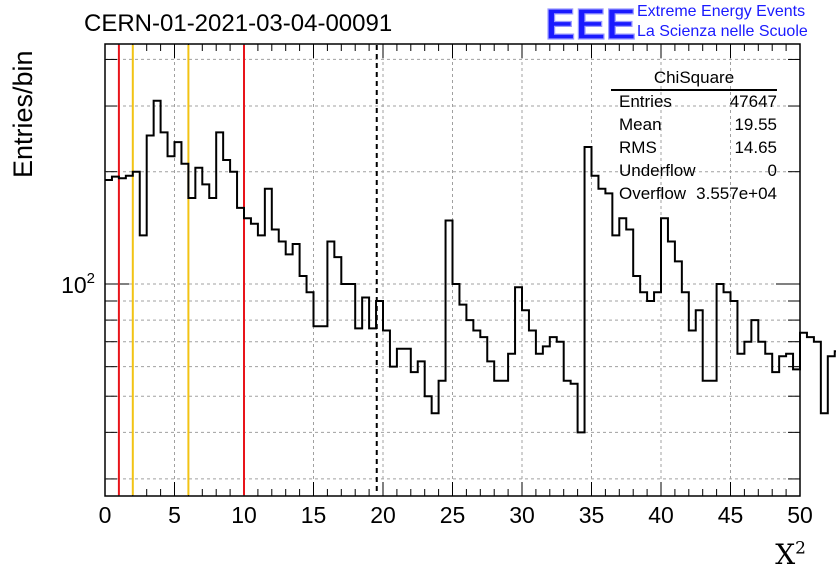 This screenshot has height=572, width=836. What do you see at coordinates (314, 515) in the screenshot?
I see `x-tick-label: 15` at bounding box center [314, 515].